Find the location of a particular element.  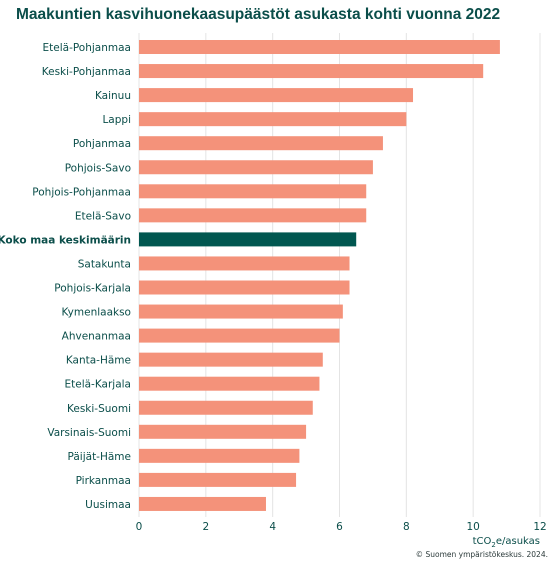

category-label: Keski-Pohjanmaa is located at coordinates (86, 72).